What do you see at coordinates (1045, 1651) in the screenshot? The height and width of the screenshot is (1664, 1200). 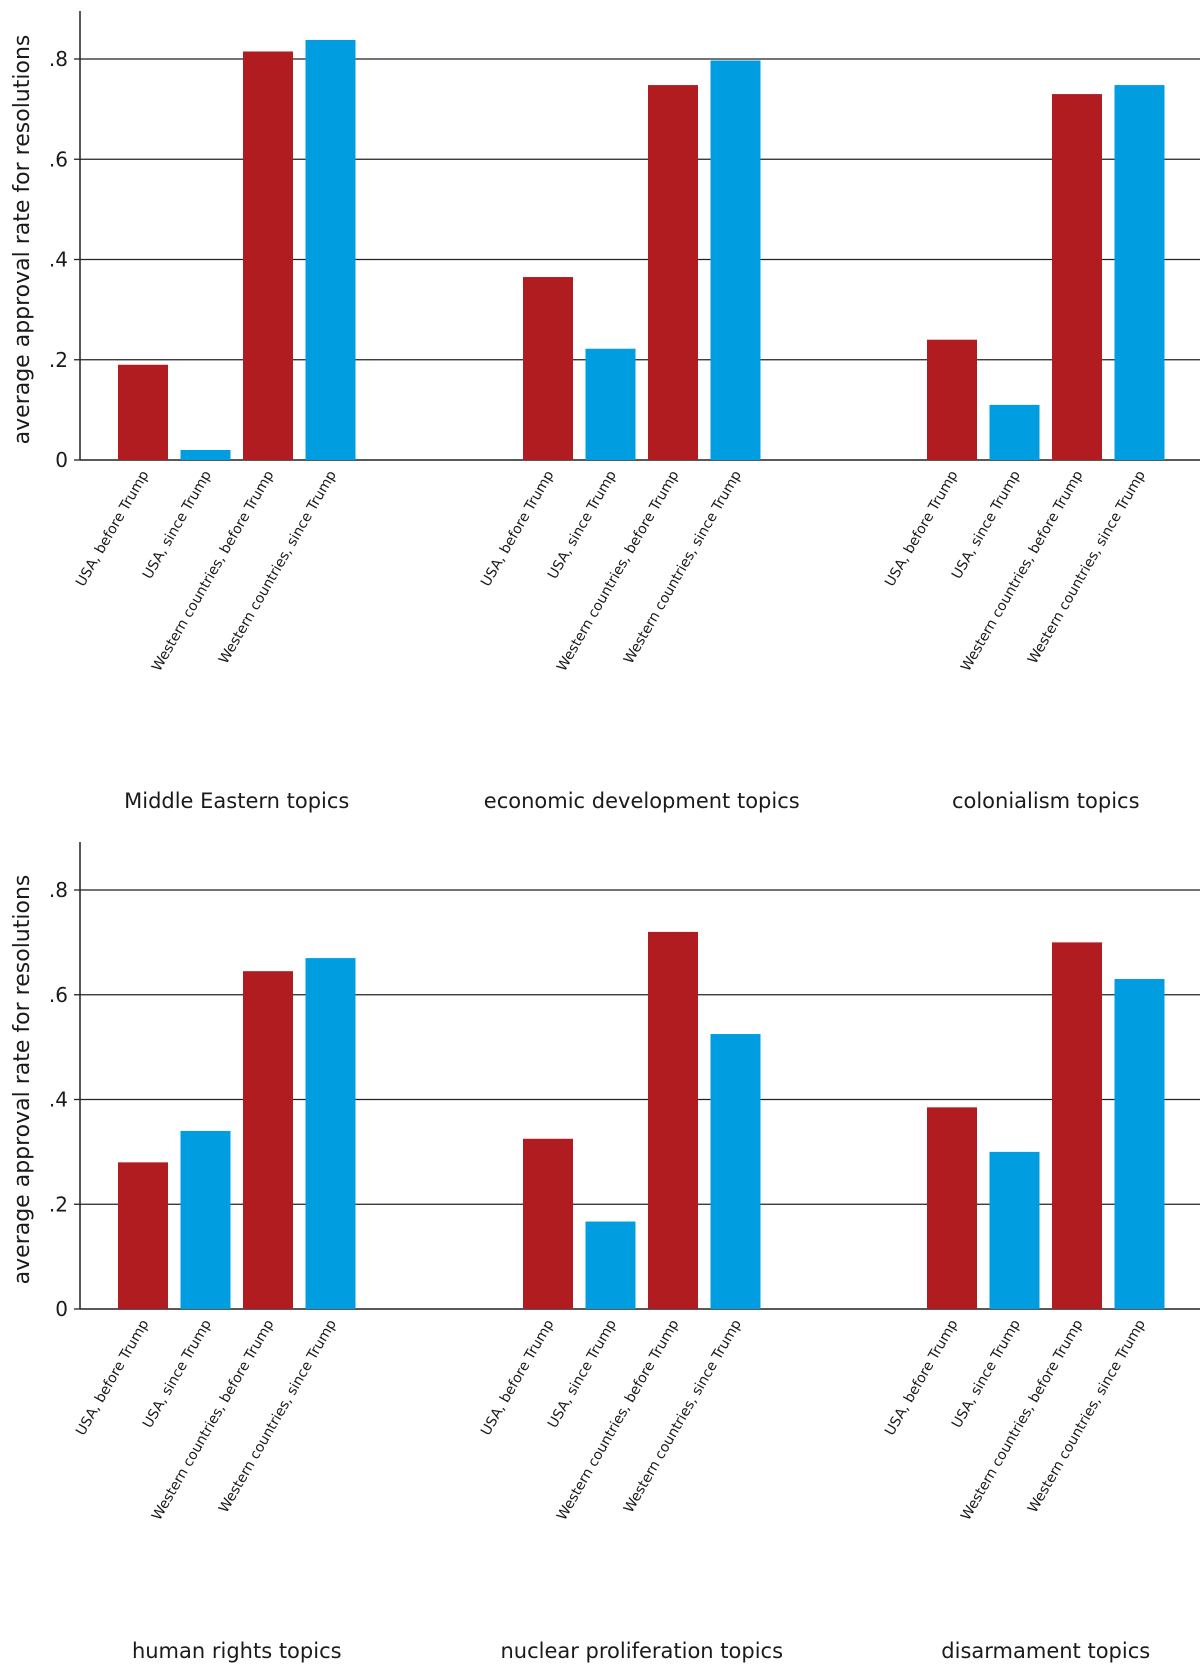 I see `group-label: disarmament topics` at bounding box center [1045, 1651].